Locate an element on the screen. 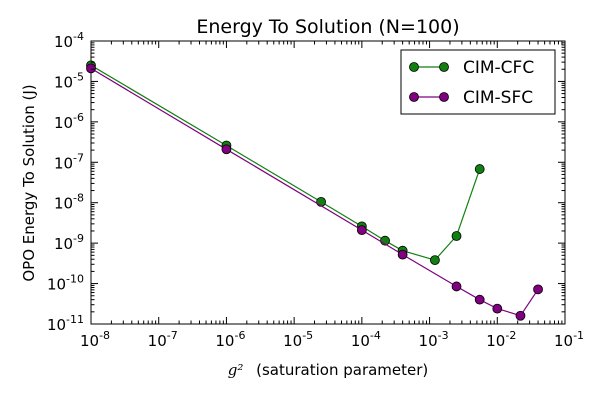 Image resolution: width=600 pixels, height=400 pixels. legend-label: CIM-SFC is located at coordinates (498, 98).